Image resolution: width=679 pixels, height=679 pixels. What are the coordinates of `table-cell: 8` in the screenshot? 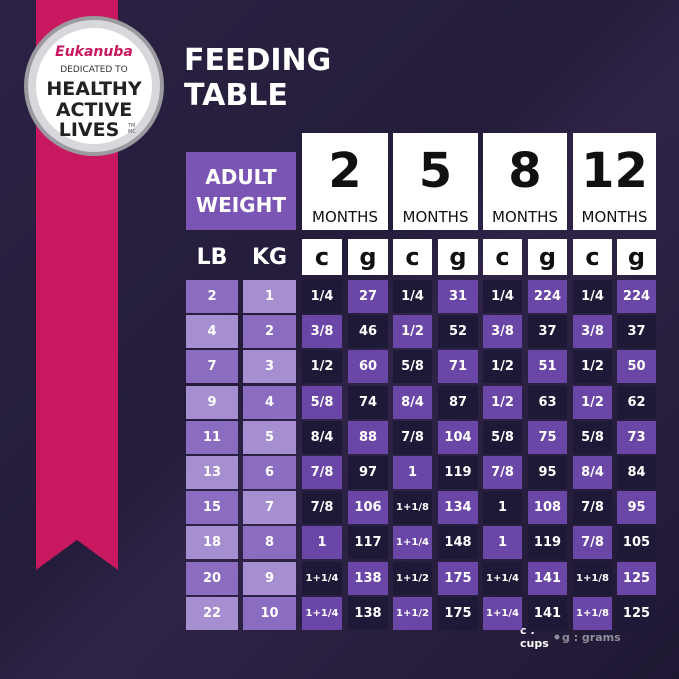 It's located at (269, 543).